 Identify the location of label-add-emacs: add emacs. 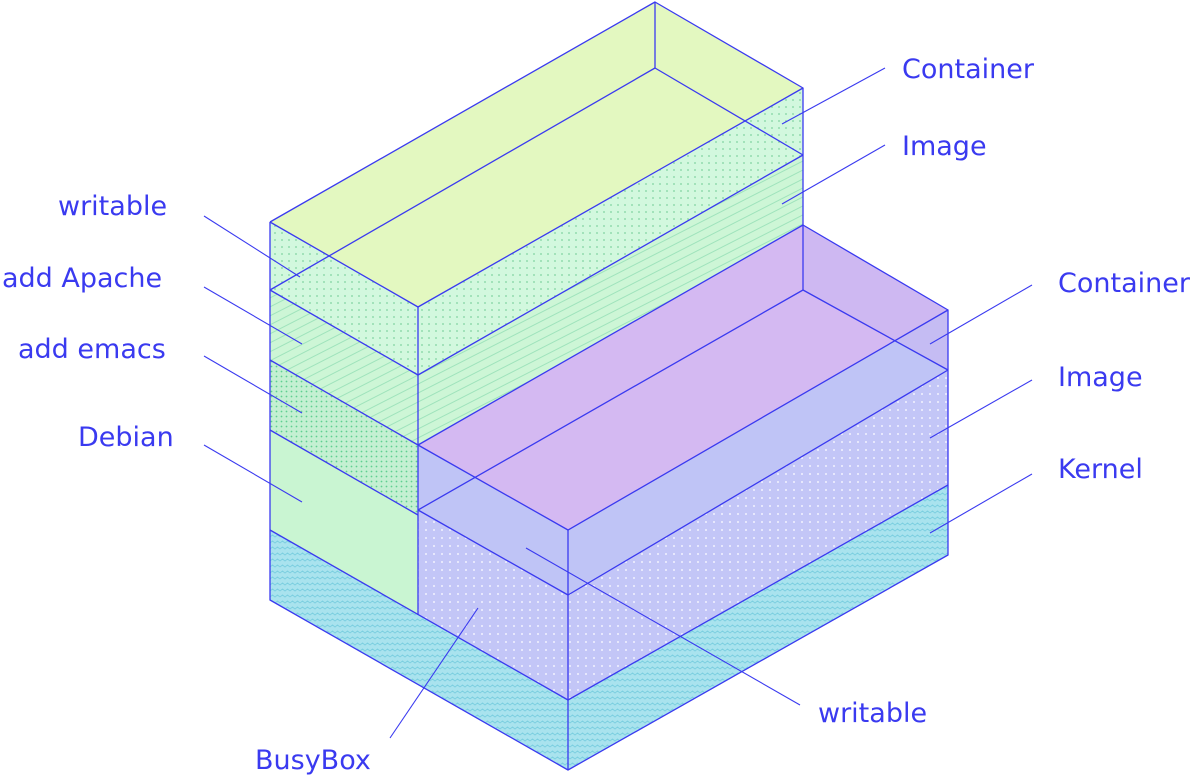
(92, 349).